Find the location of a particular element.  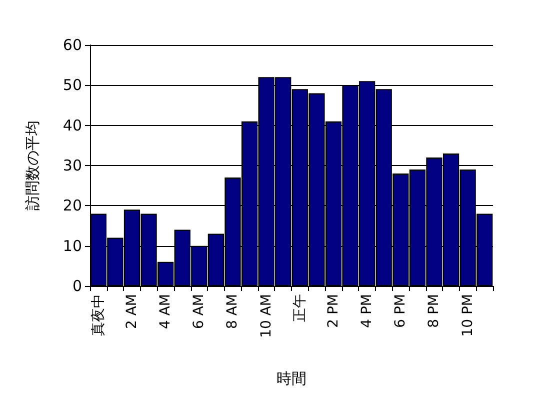

x-tick-label: 4 PM is located at coordinates (367, 311).